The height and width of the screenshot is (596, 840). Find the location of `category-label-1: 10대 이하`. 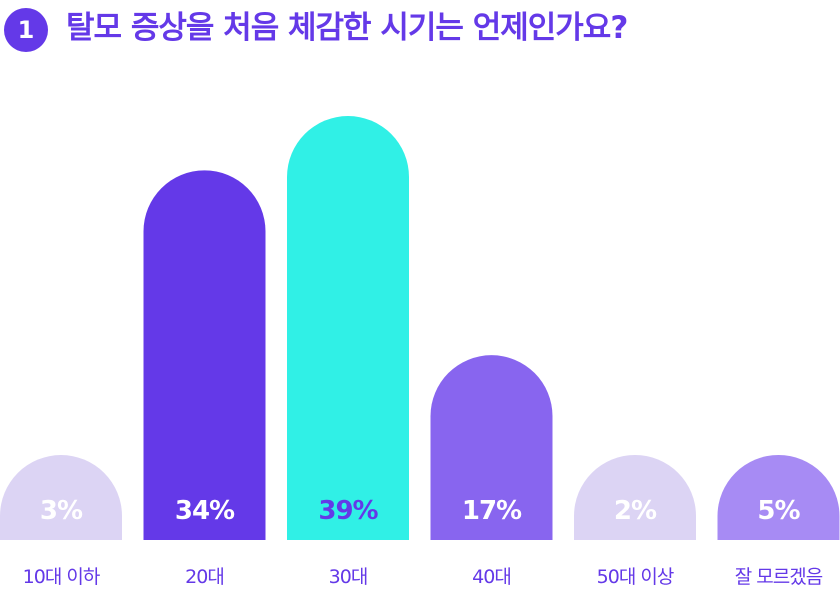

category-label-1: 10대 이하 is located at coordinates (61, 577).